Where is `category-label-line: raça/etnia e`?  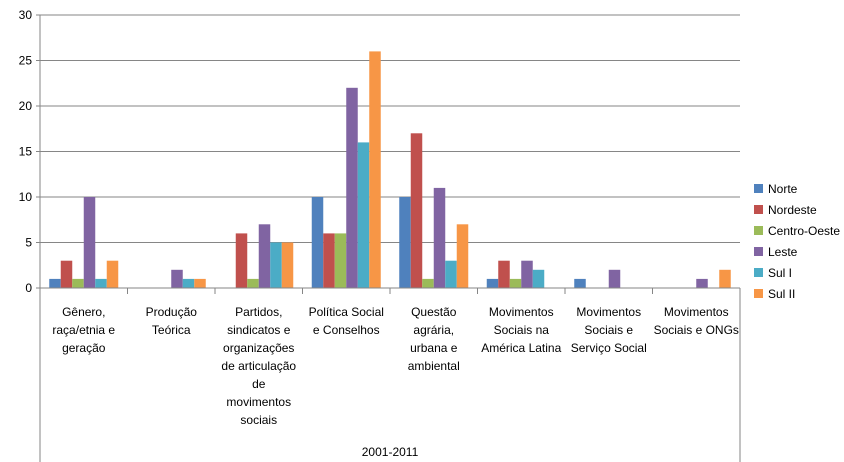 category-label-line: raça/etnia e is located at coordinates (83, 330).